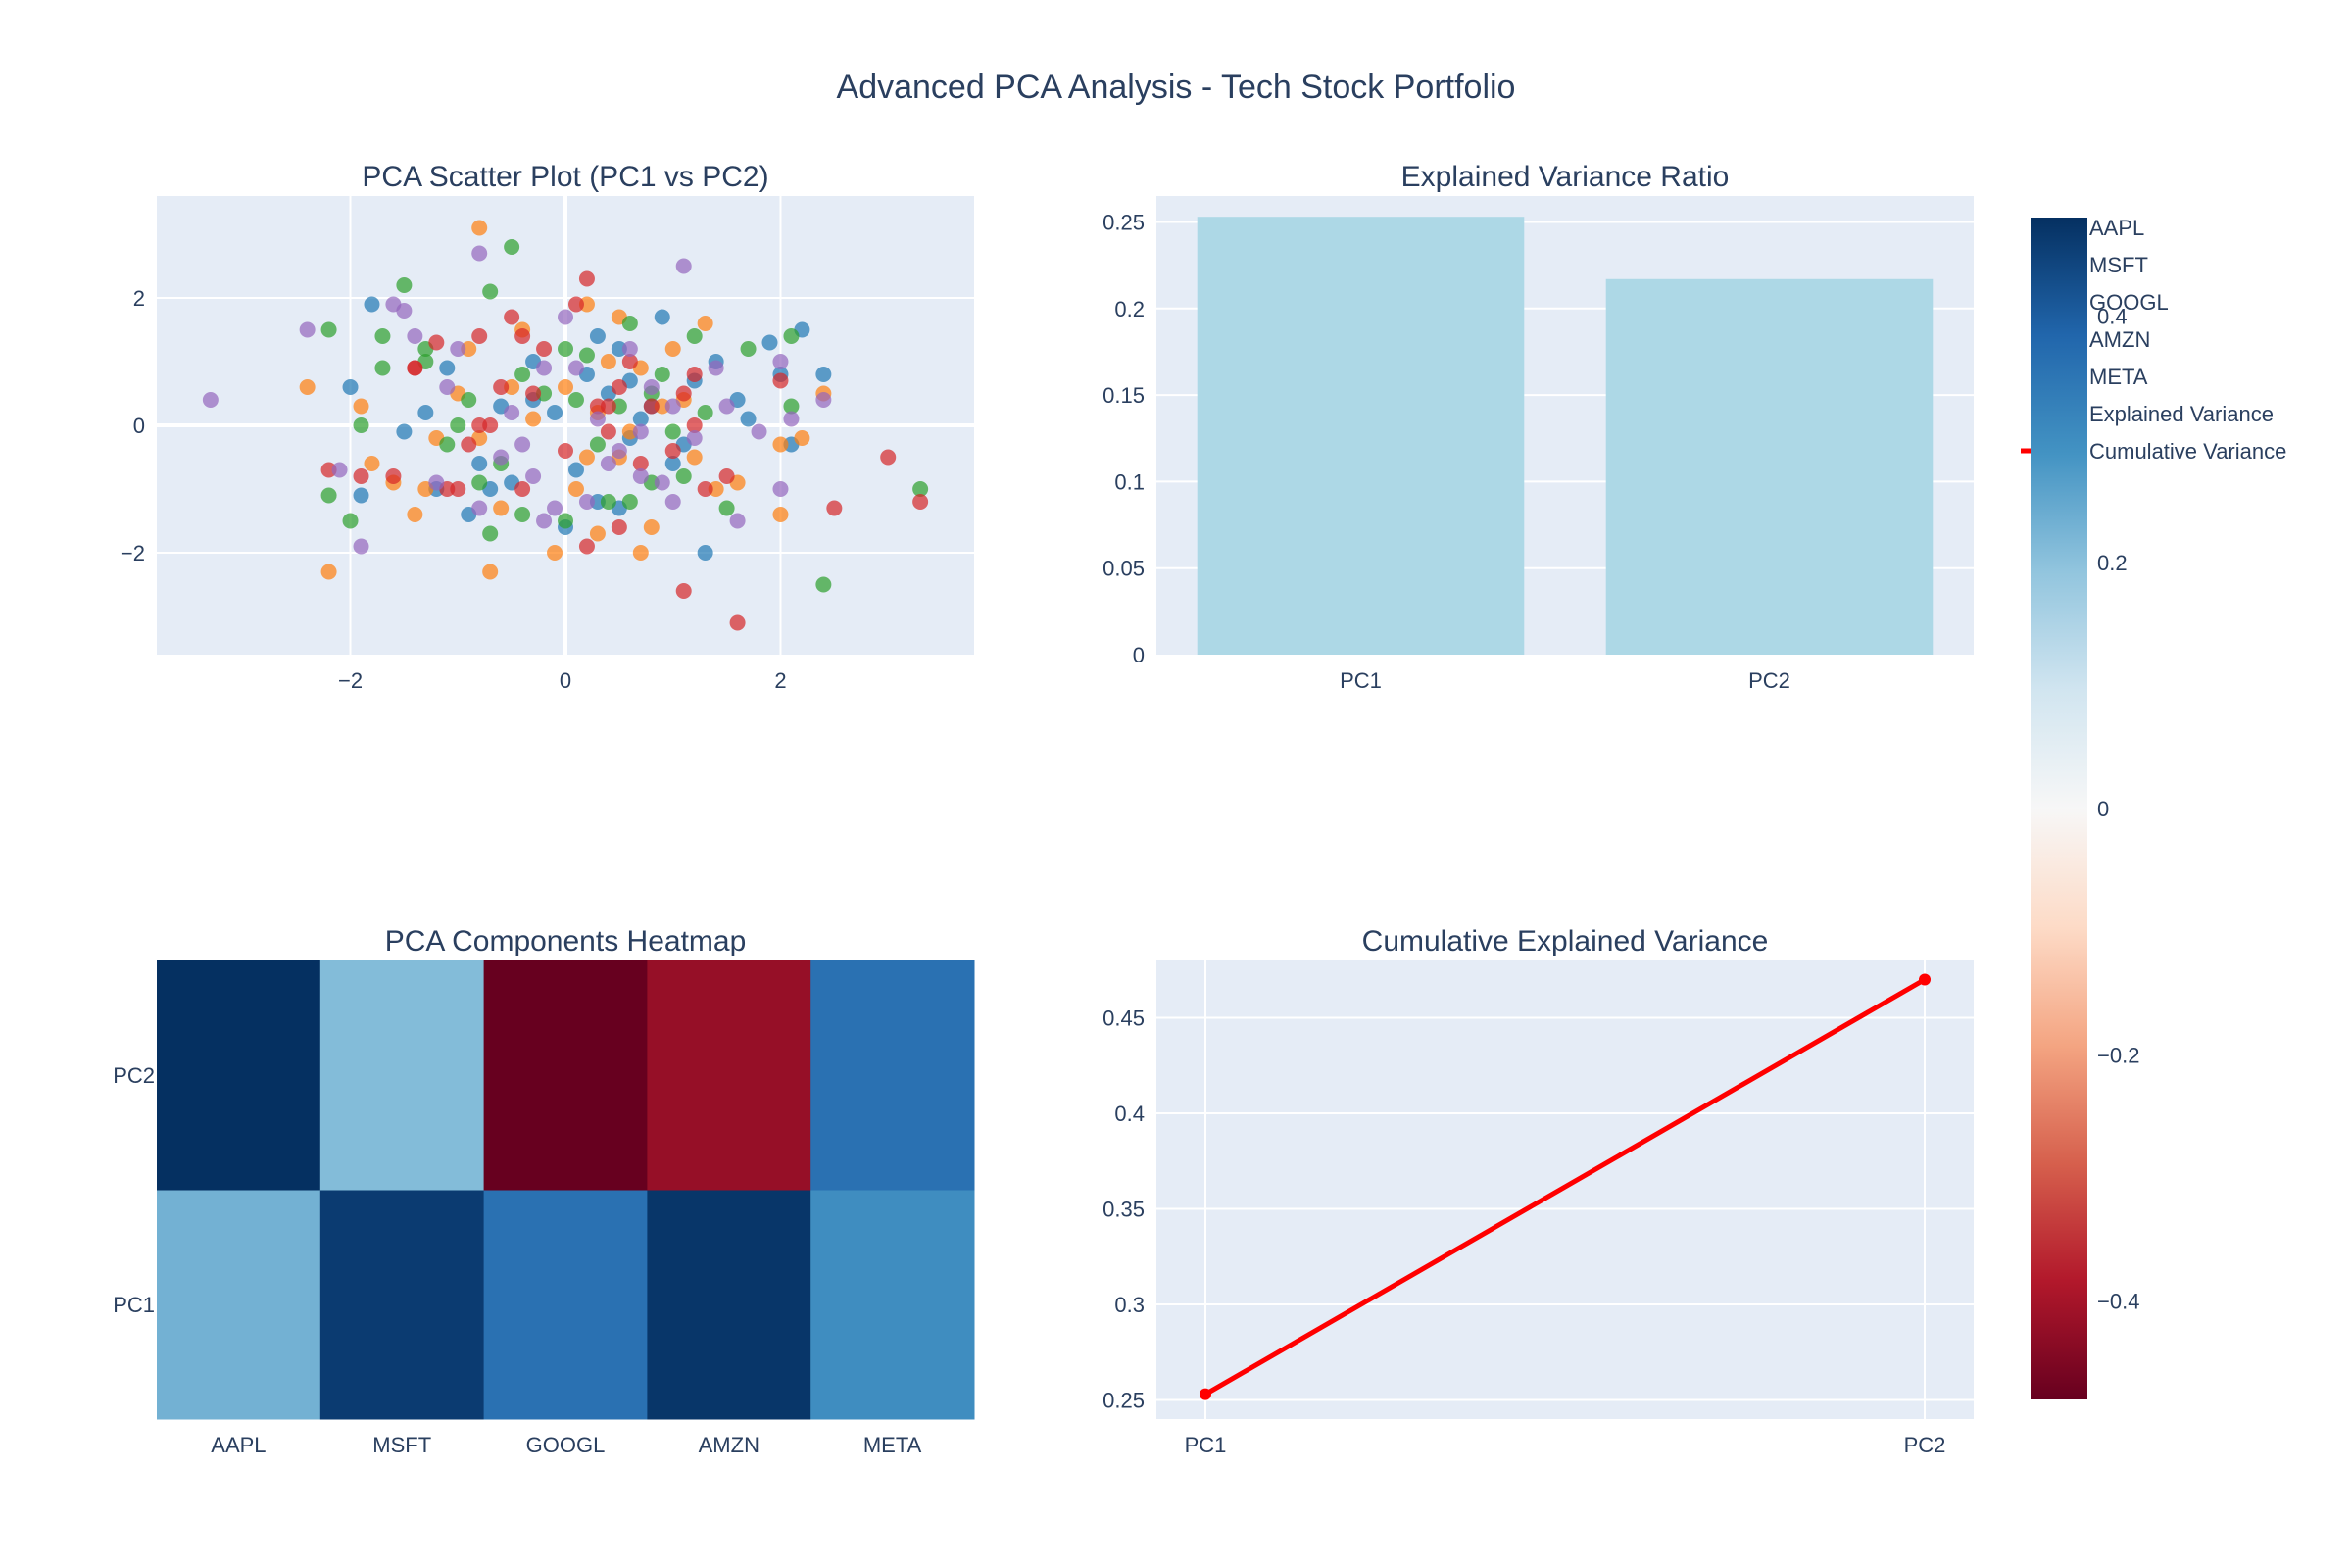 Image resolution: width=2352 pixels, height=1568 pixels. Describe the element at coordinates (1129, 1305) in the screenshot. I see `line-y-tick-label: 0.3` at that location.